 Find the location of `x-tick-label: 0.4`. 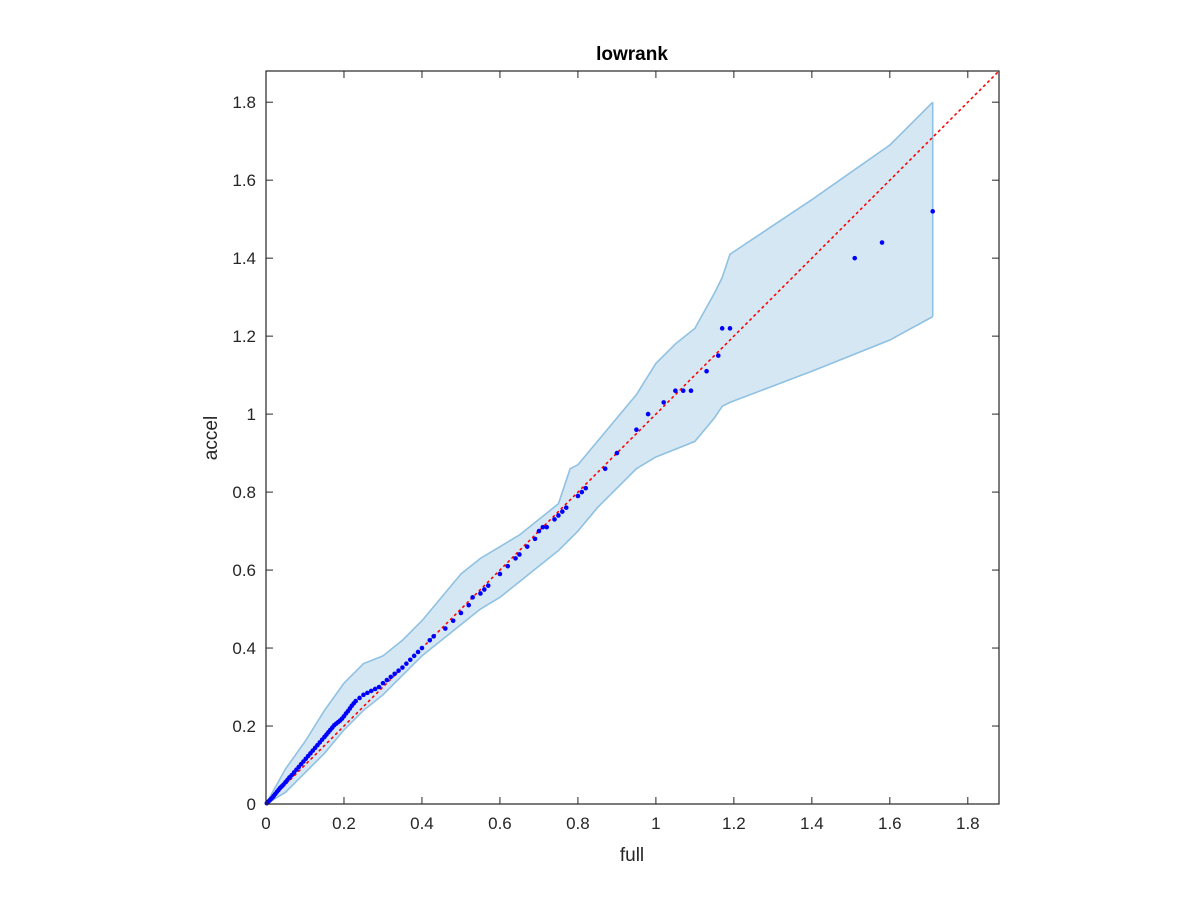

x-tick-label: 0.4 is located at coordinates (422, 823).